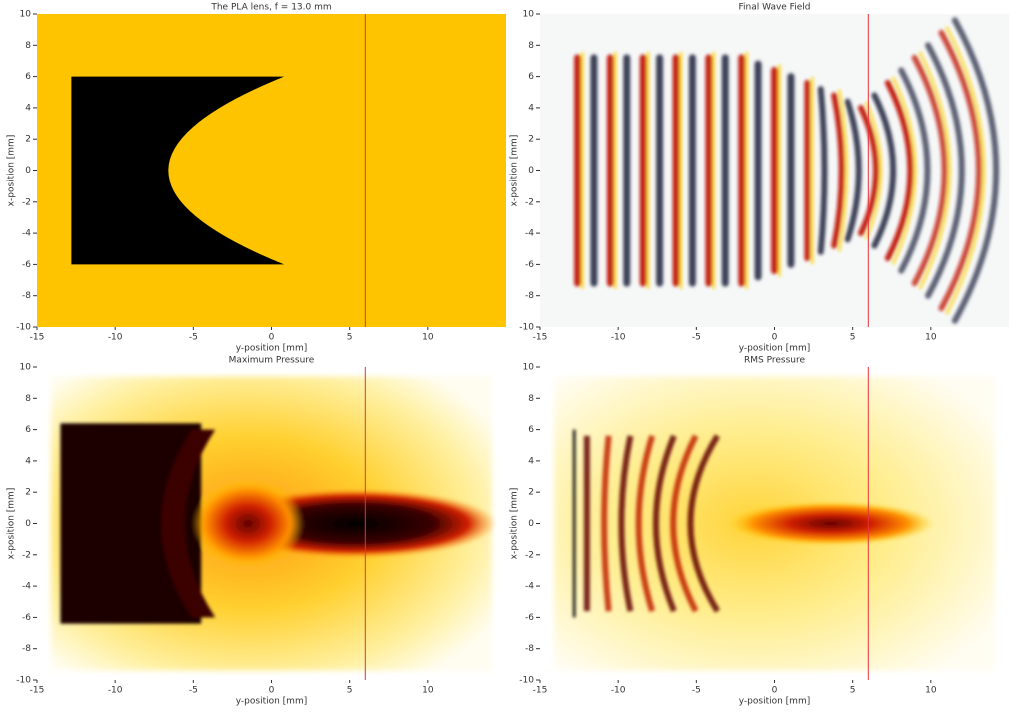 The image size is (1024, 718). What do you see at coordinates (248, 523) in the screenshot?
I see `near-field` at bounding box center [248, 523].